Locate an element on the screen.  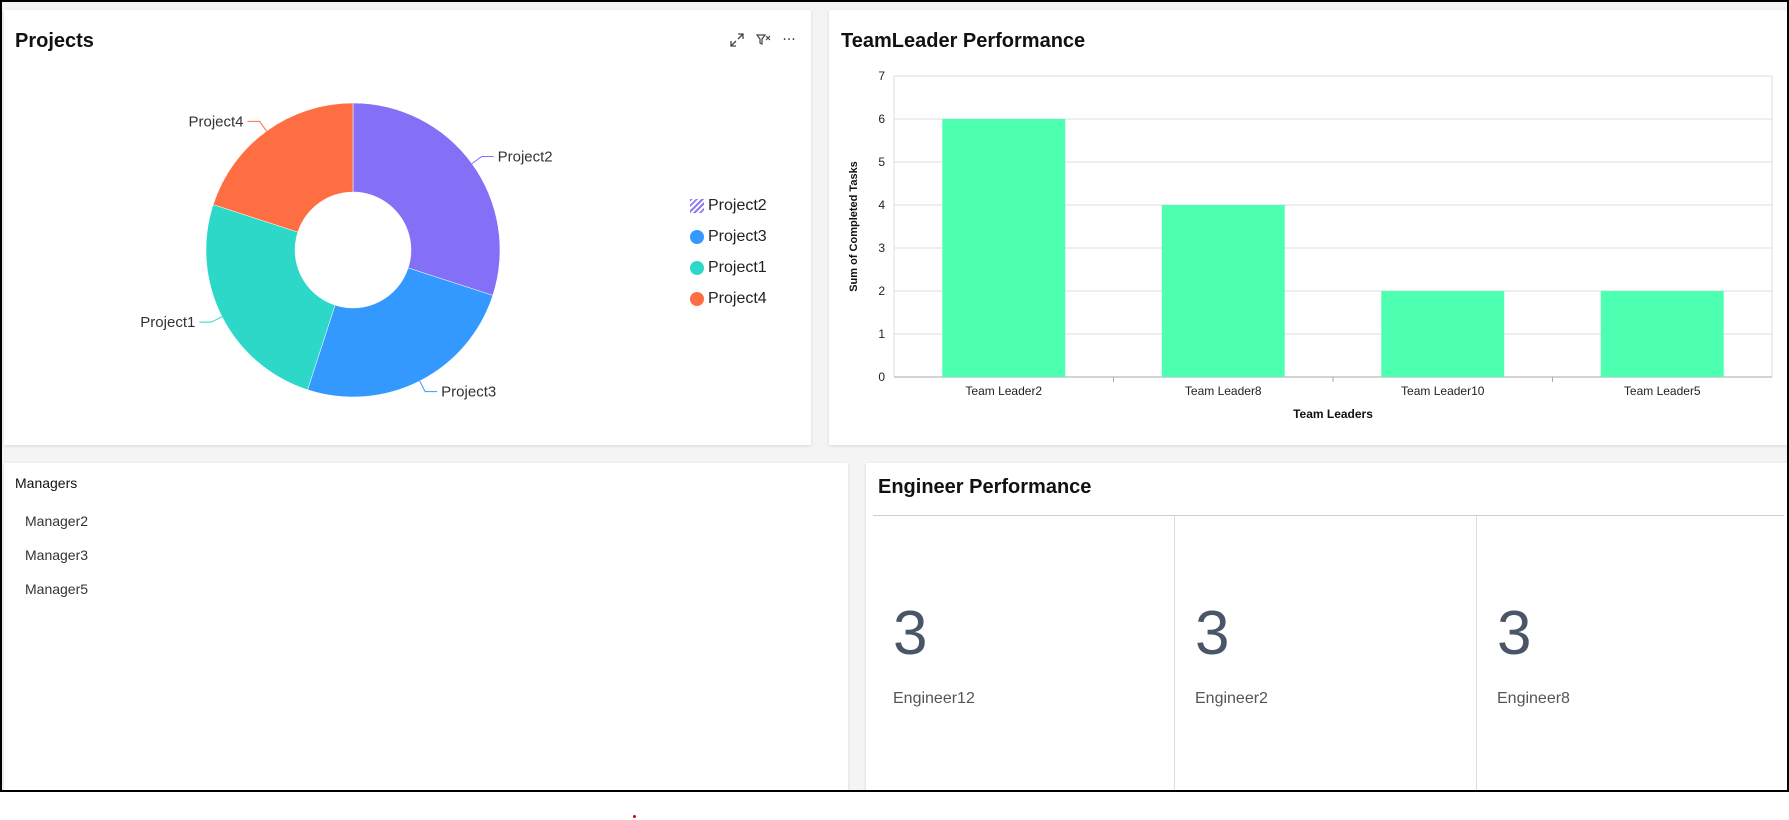
donut-data-label: Project1 is located at coordinates (167, 322).